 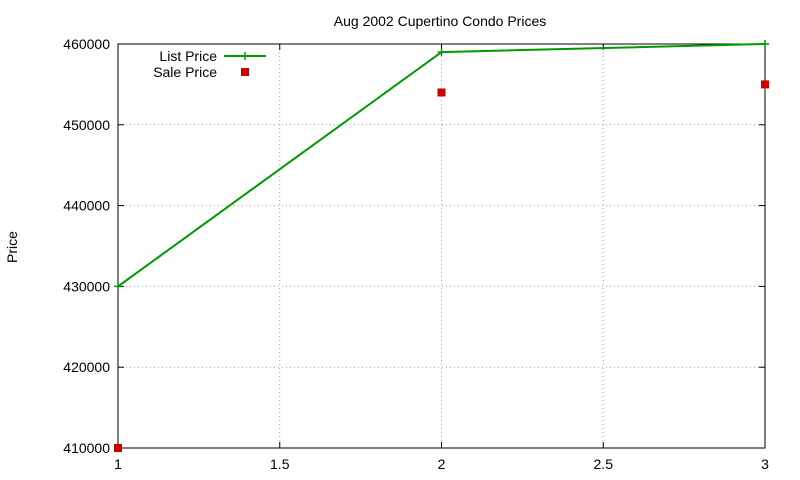 I want to click on y-tick-label: 450000, so click(x=86, y=125).